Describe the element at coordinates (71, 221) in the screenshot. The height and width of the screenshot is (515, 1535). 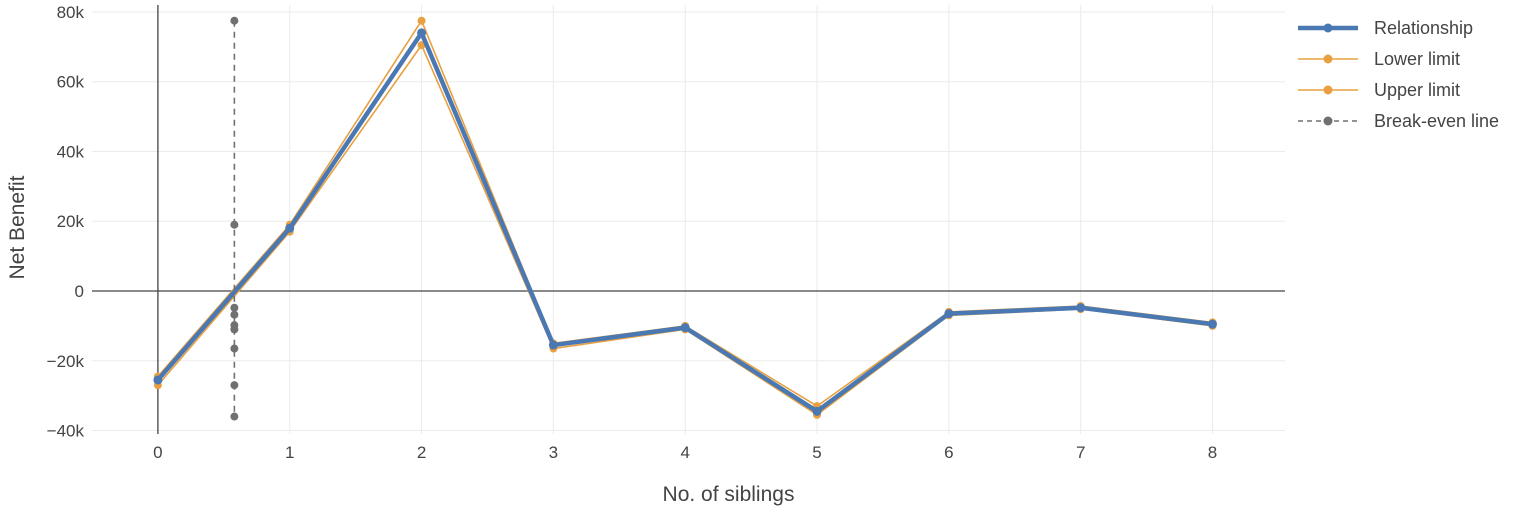
I see `y-tick-label: 20k` at that location.